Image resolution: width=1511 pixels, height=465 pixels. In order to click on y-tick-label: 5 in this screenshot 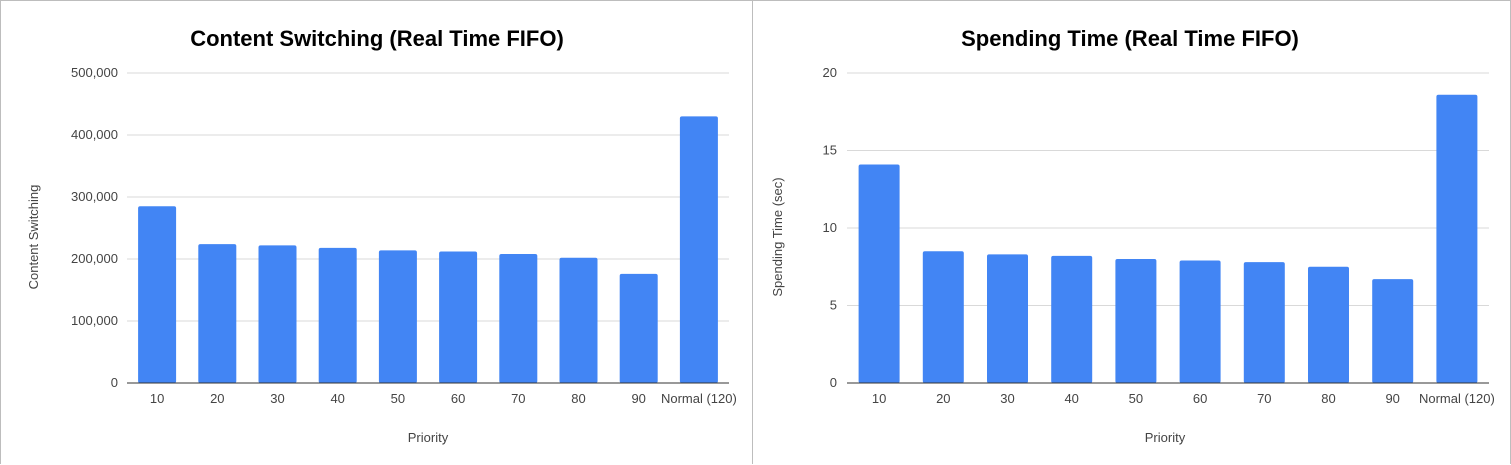, I will do `click(833, 305)`.